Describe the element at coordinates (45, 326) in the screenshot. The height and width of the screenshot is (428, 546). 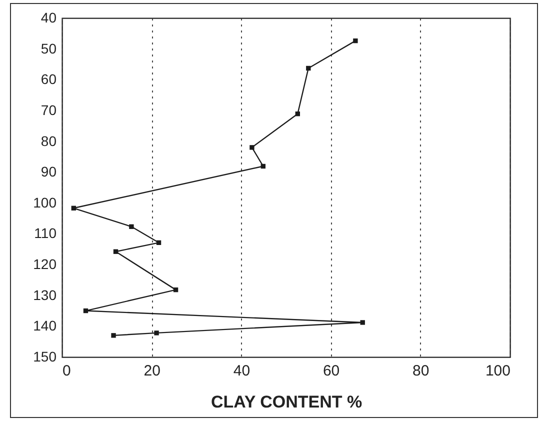
I see `y-tick-label: 140` at that location.